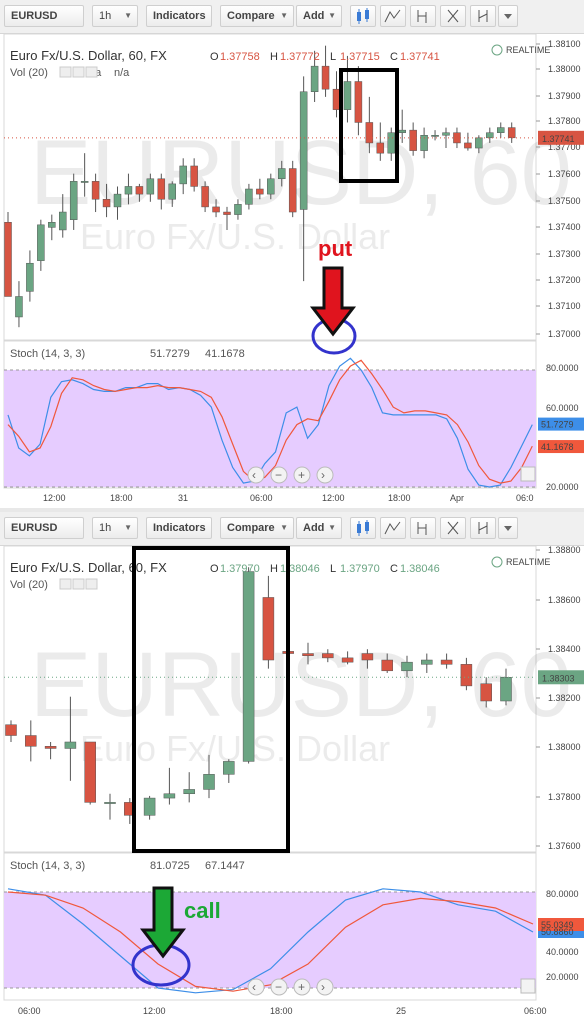  Describe the element at coordinates (29, 585) in the screenshot. I see `volume-label: Vol (20)` at that location.